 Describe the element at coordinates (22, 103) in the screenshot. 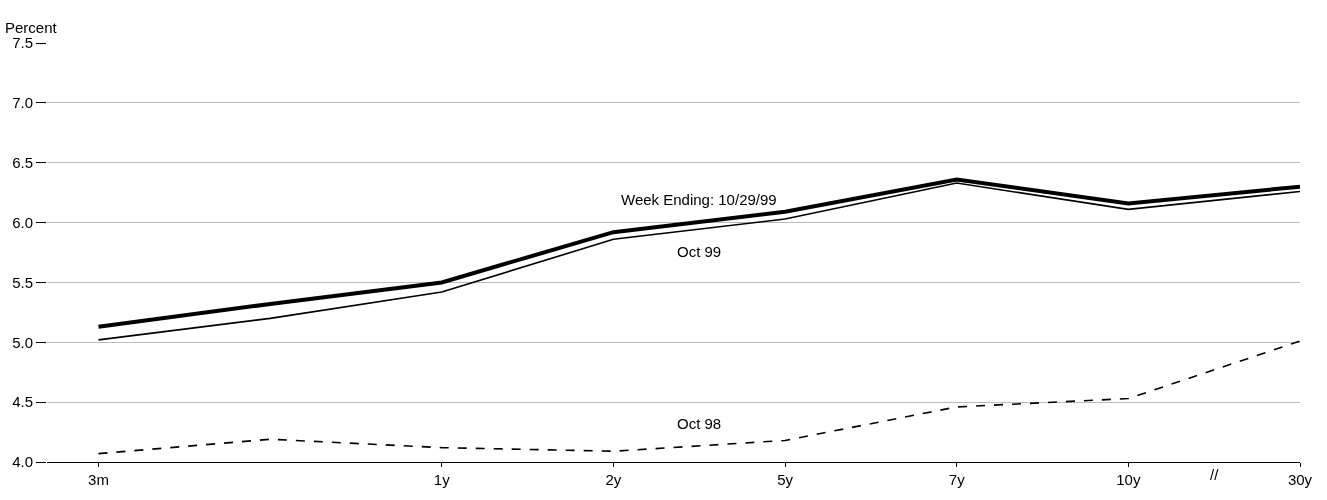

I see `y-tick-label: 7.0` at that location.